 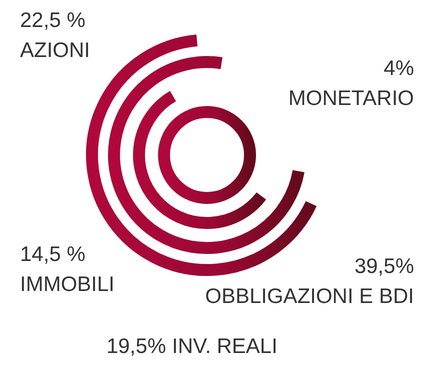 I want to click on data-label: 4%, so click(x=399, y=68).